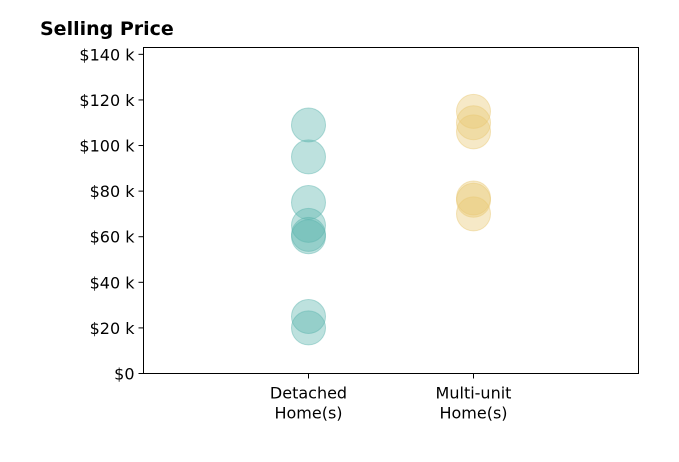 The height and width of the screenshot is (462, 679). What do you see at coordinates (124, 374) in the screenshot?
I see `y-tick-label: $0` at bounding box center [124, 374].